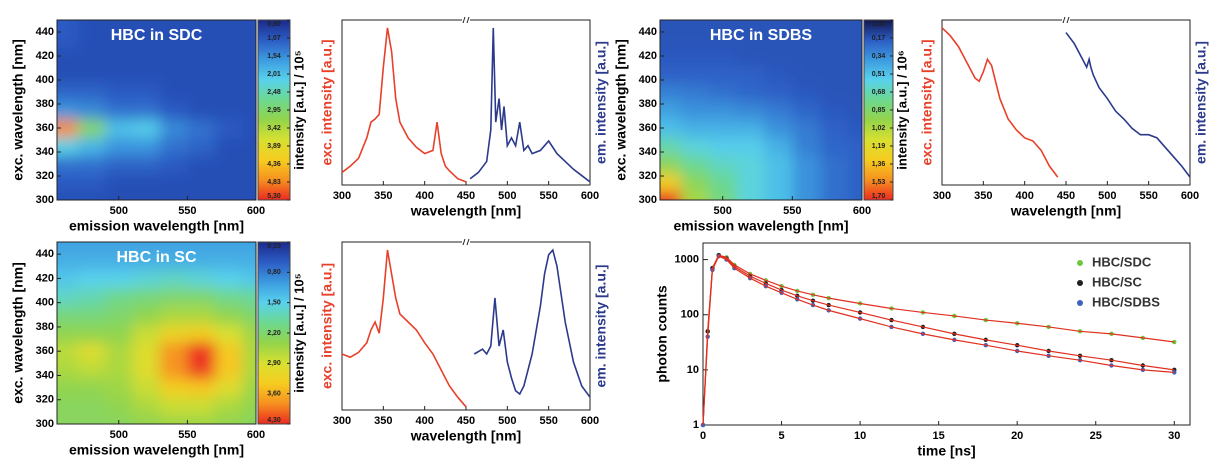 The width and height of the screenshot is (1209, 460). What do you see at coordinates (601, 326) in the screenshot?
I see `y2-axis-label: em. intensity [a.u.]` at bounding box center [601, 326].